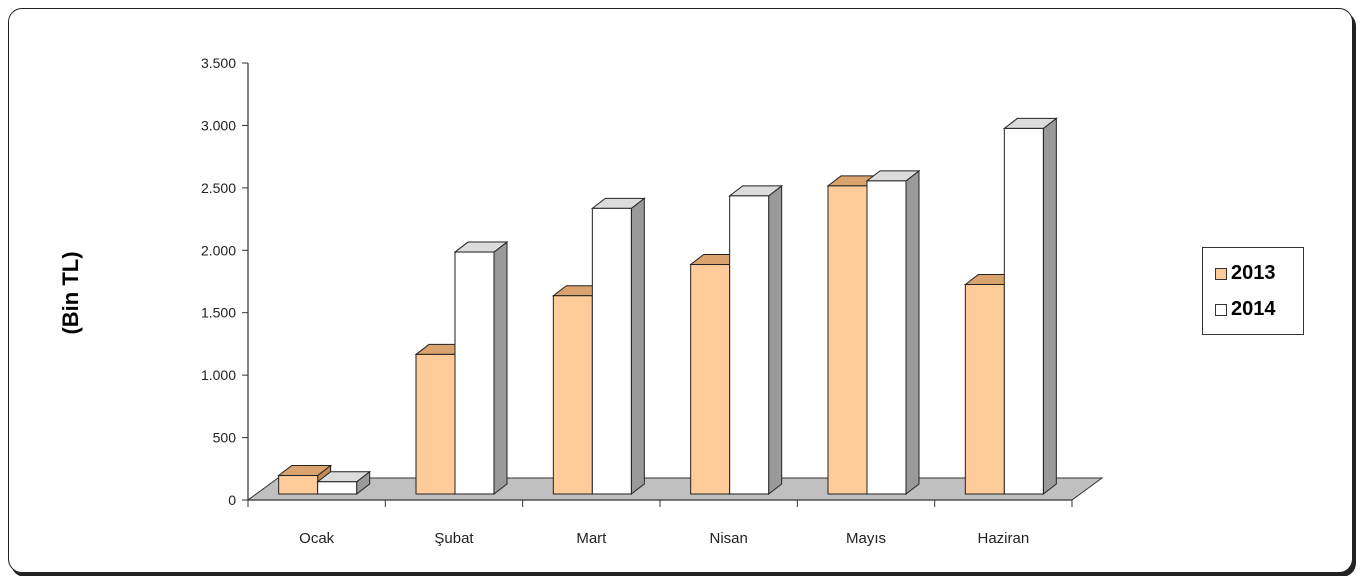  I want to click on bar-2014-Mart, so click(618, 346).